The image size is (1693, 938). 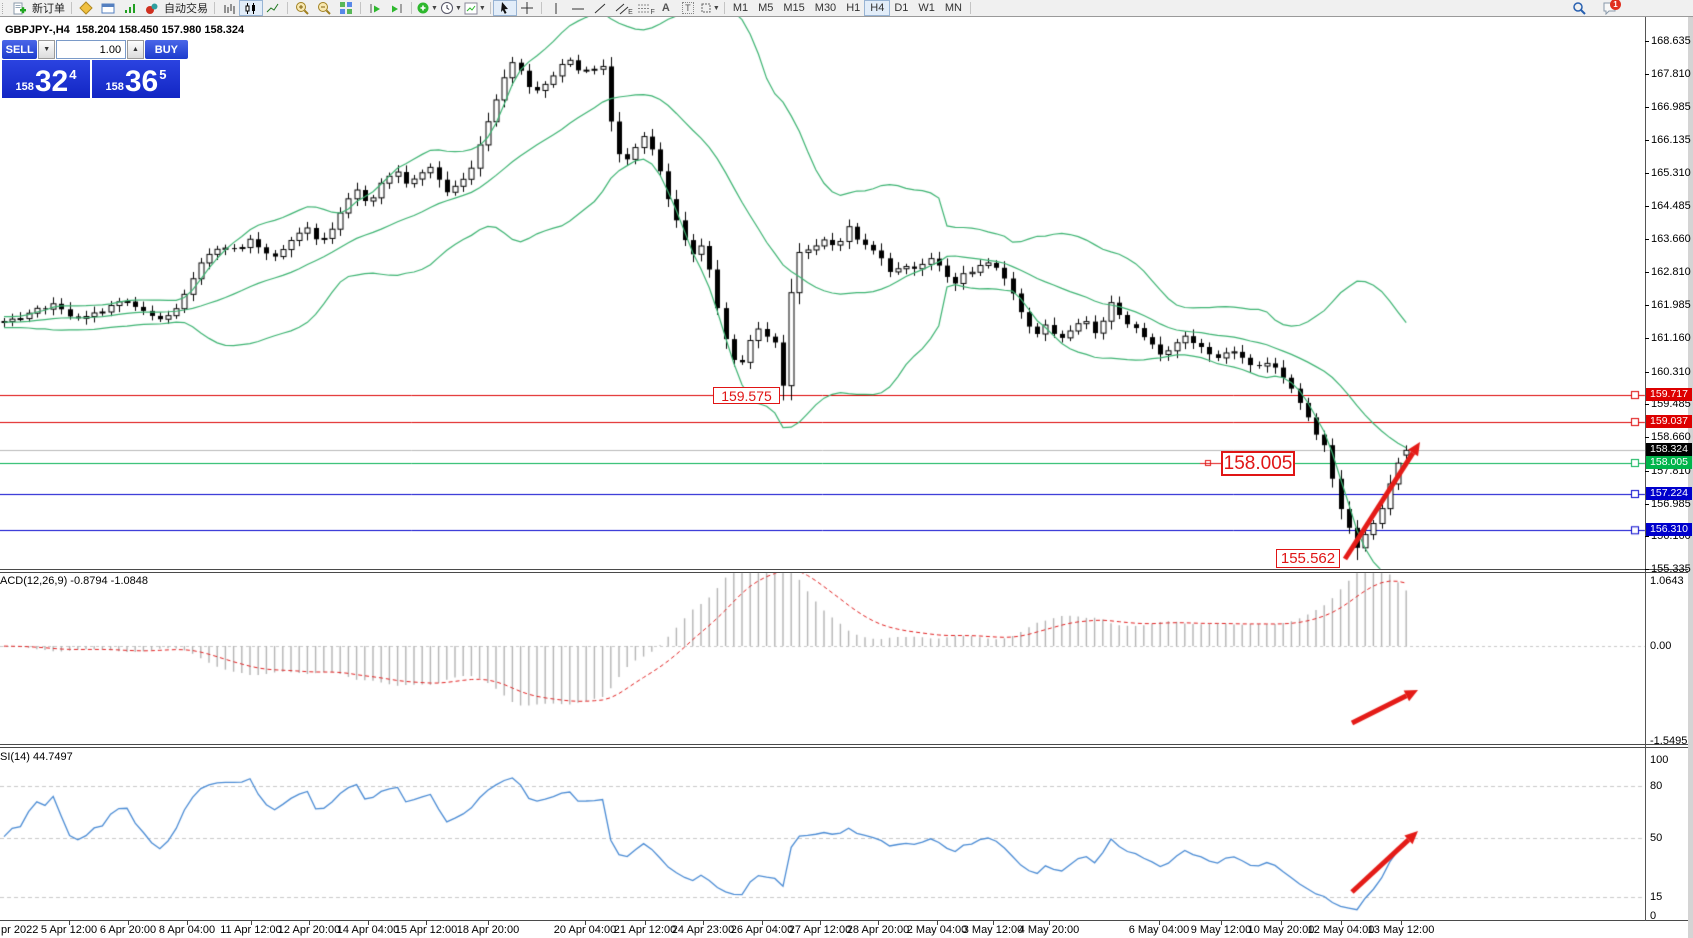 I want to click on line-chart-button, so click(x=273, y=8).